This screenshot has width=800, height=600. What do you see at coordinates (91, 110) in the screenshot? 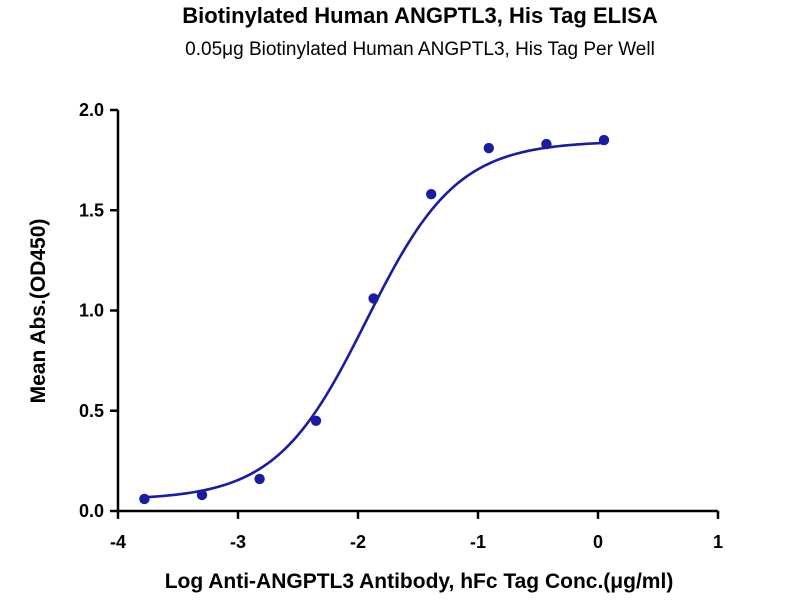
I see `y-tick-label: 2.0` at bounding box center [91, 110].